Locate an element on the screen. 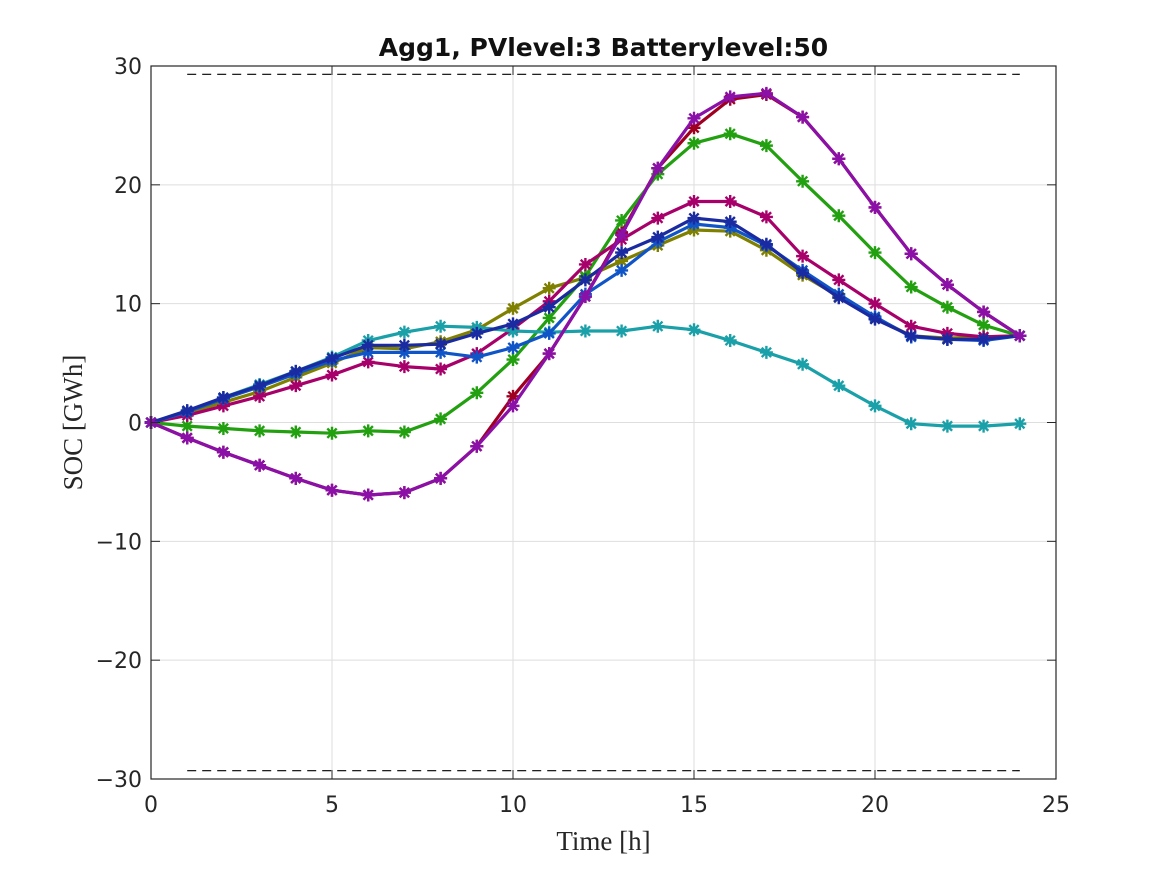 The height and width of the screenshot is (875, 1167). y-tick-label: −30 is located at coordinates (119, 780).